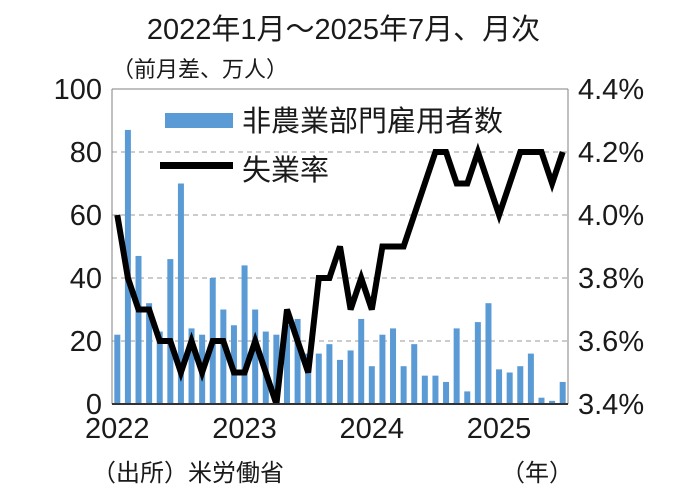  What do you see at coordinates (199, 120) in the screenshot?
I see `legend-bar-swatch` at bounding box center [199, 120].